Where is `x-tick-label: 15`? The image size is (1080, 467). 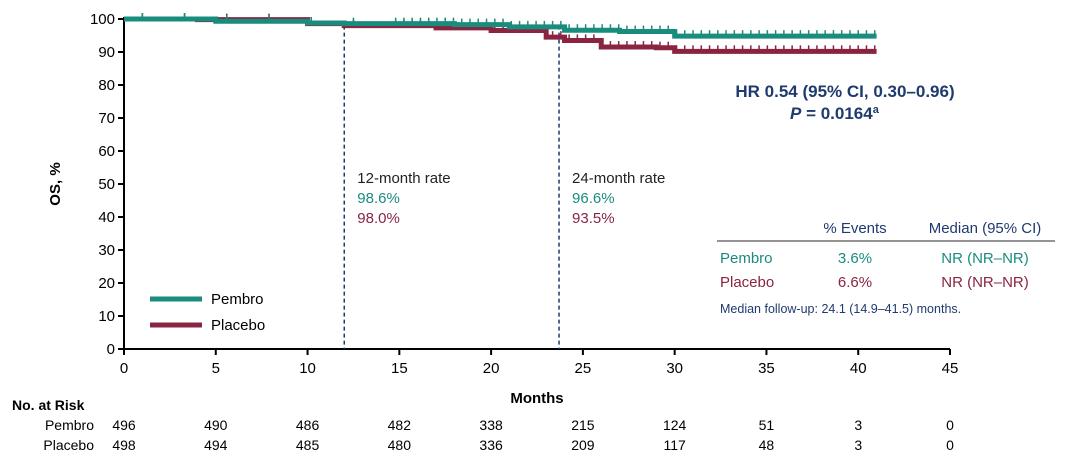
x-tick-label: 15 is located at coordinates (399, 368).